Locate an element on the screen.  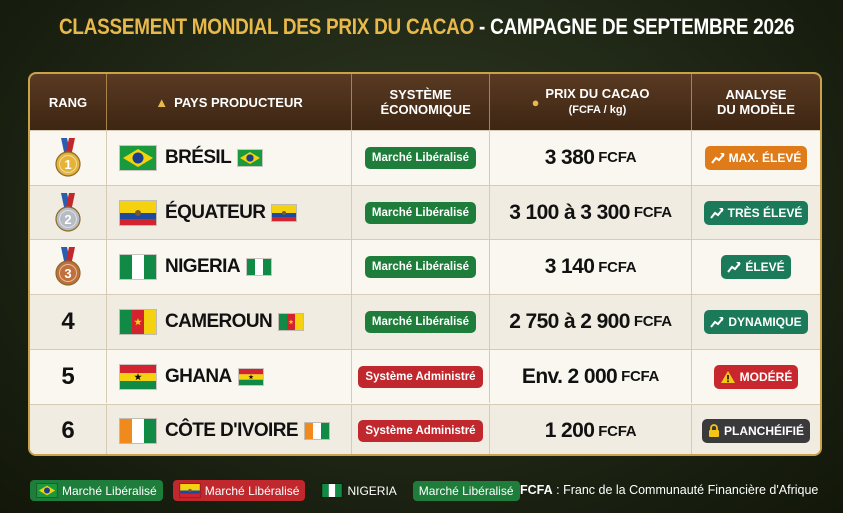
analysis-badge: MAX. ÉLEVÉ is located at coordinates (756, 157).